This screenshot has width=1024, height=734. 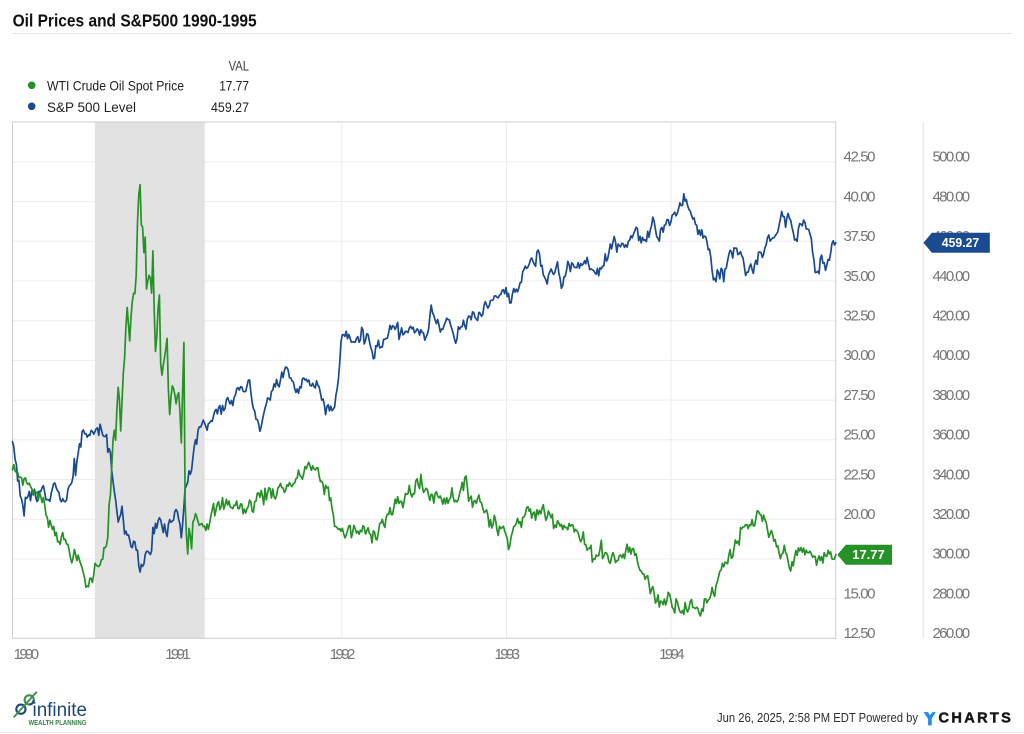 I want to click on svg-text: WTI Crude Oil Spot Price, so click(x=115, y=86).